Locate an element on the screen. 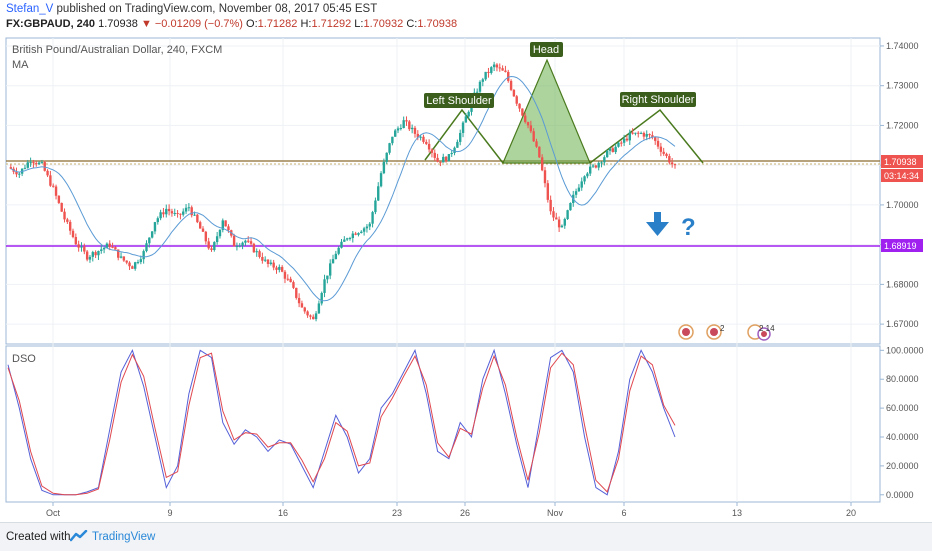 The height and width of the screenshot is (551, 932). event-flag-icon: 2 is located at coordinates (715, 332).